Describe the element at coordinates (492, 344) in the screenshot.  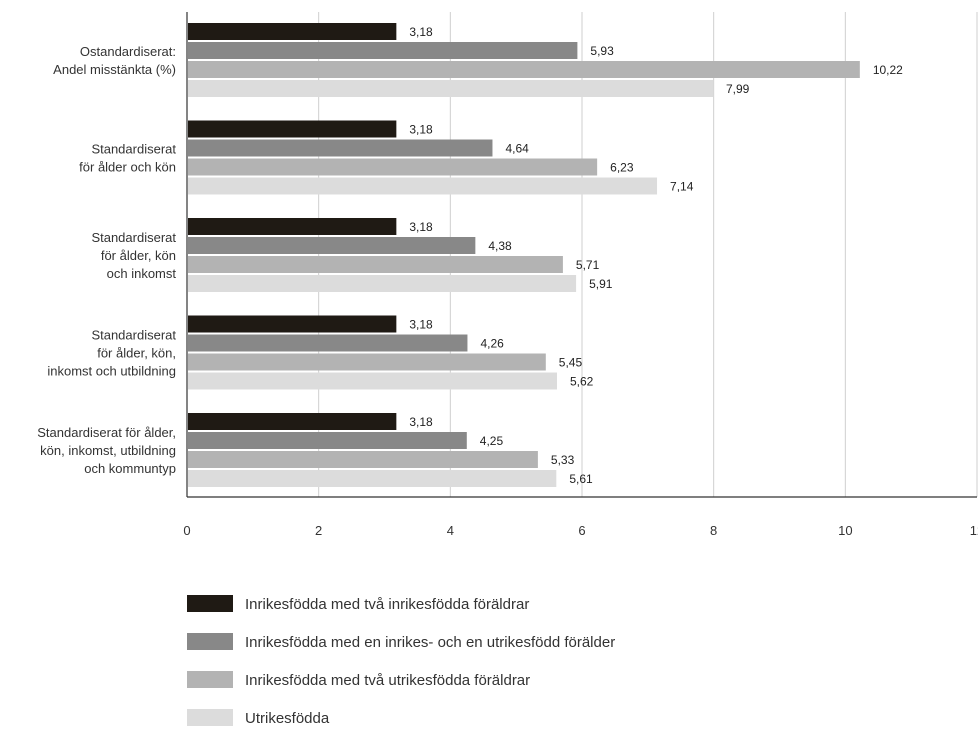
I see `bar-value-label: 4,26` at that location.